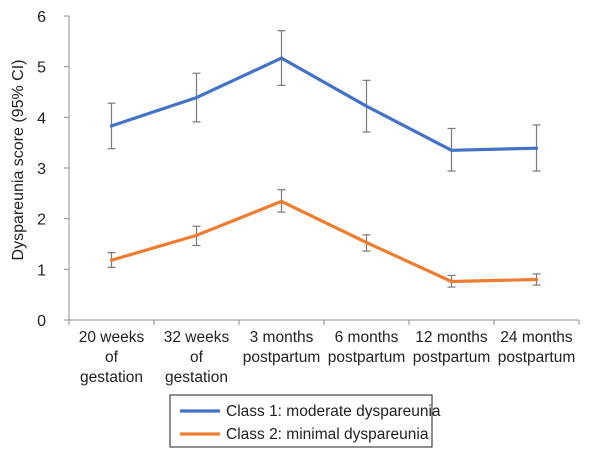 The width and height of the screenshot is (590, 452). Describe the element at coordinates (197, 357) in the screenshot. I see `x-tick-label: 32 weeks of gestation` at that location.